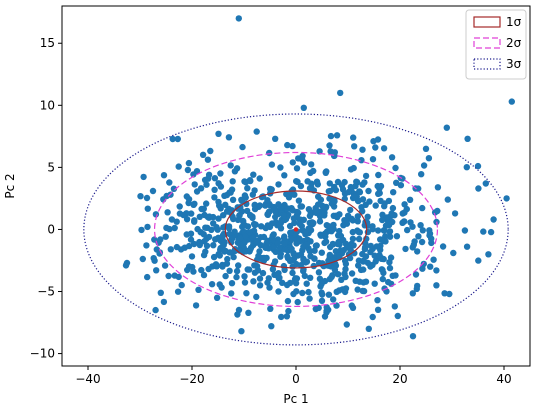  Describe the element at coordinates (514, 22) in the screenshot. I see `legend-label: 1σ` at that location.